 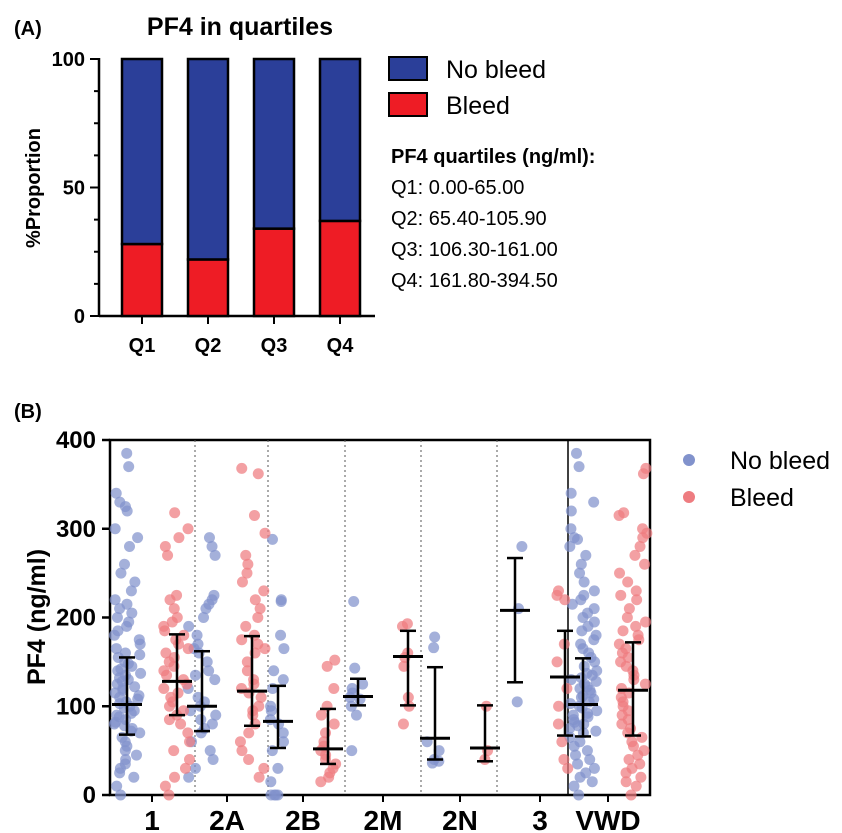 What do you see at coordinates (142, 346) in the screenshot?
I see `chart-a-x-tick-label: Q1` at bounding box center [142, 346].